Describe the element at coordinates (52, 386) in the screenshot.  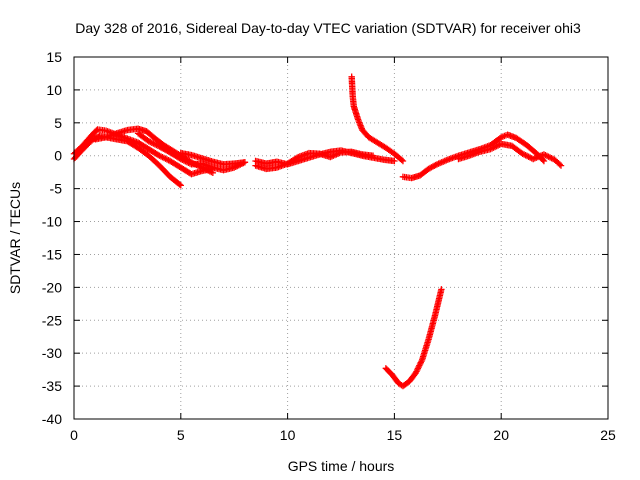
I see `y-tick-label: -35` at that location.